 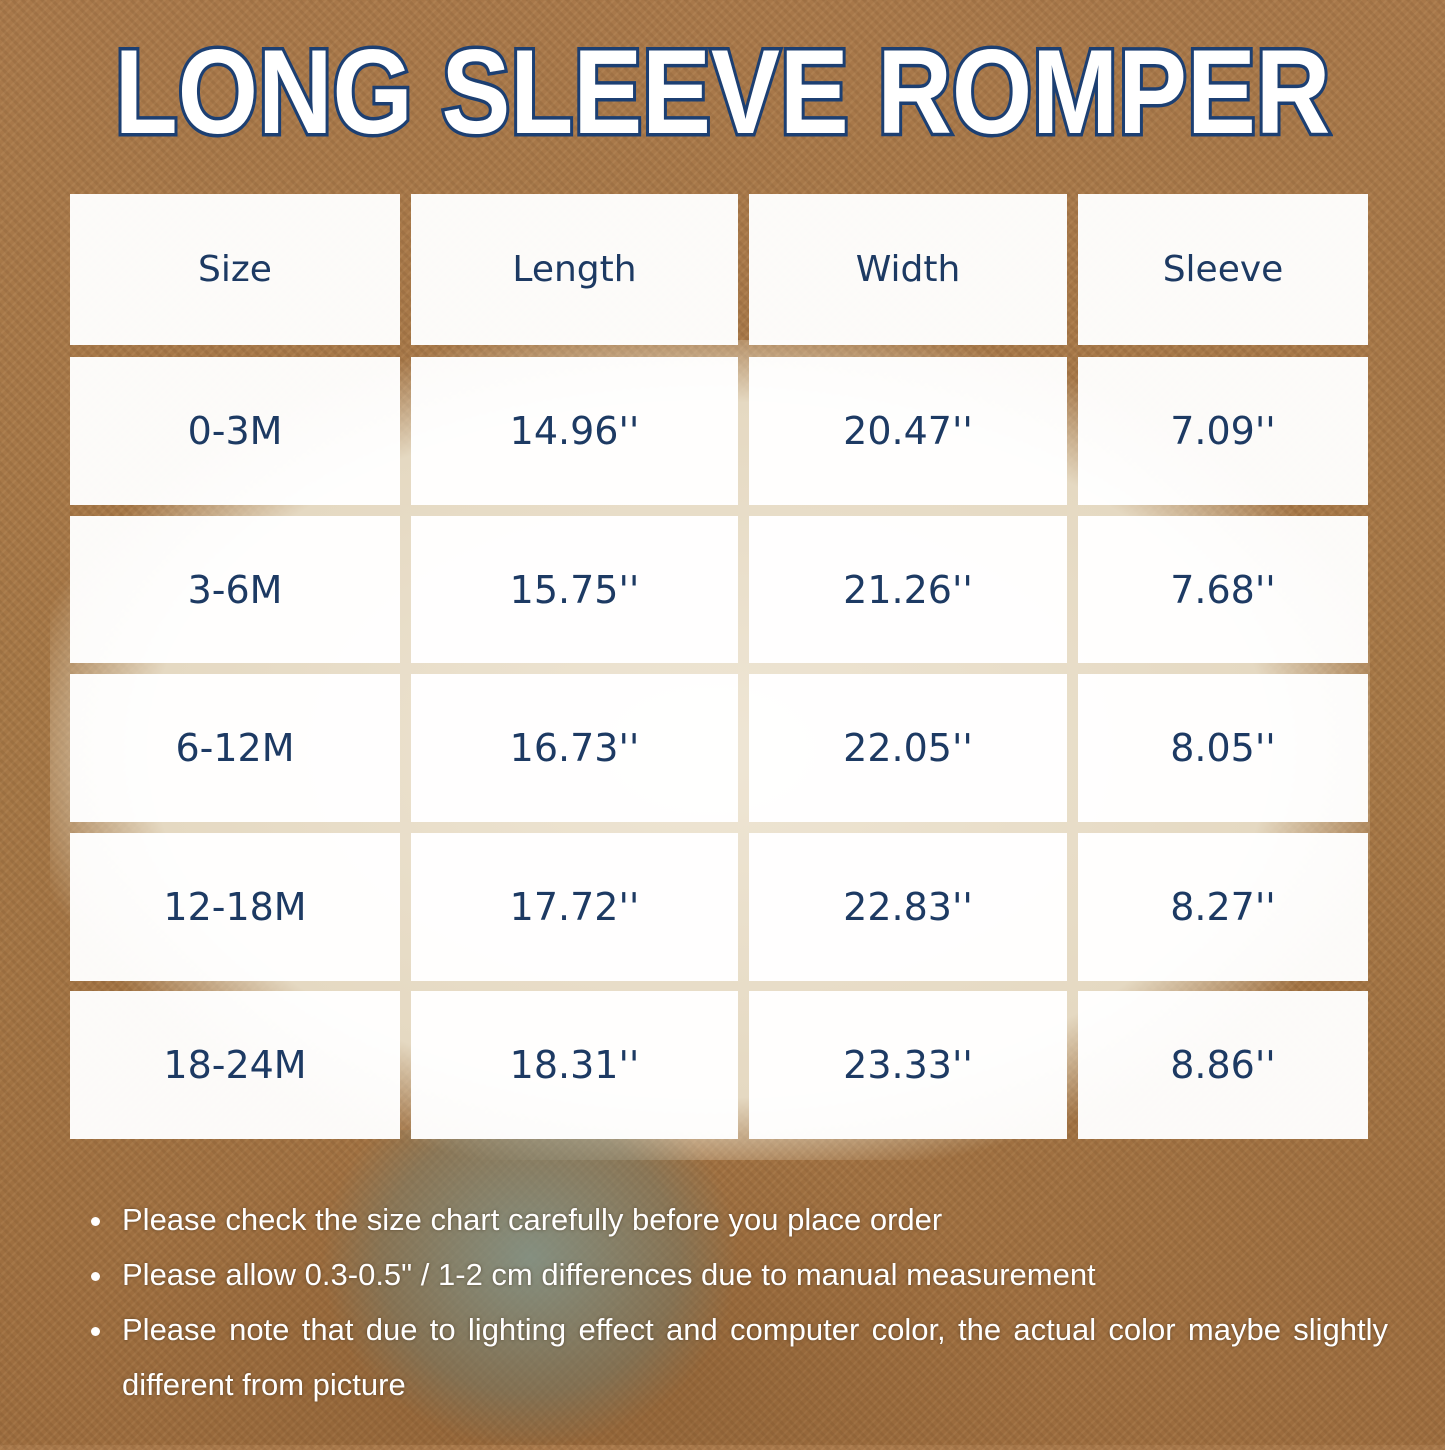 What do you see at coordinates (1223, 589) in the screenshot?
I see `table-cell: 7.68''` at bounding box center [1223, 589].